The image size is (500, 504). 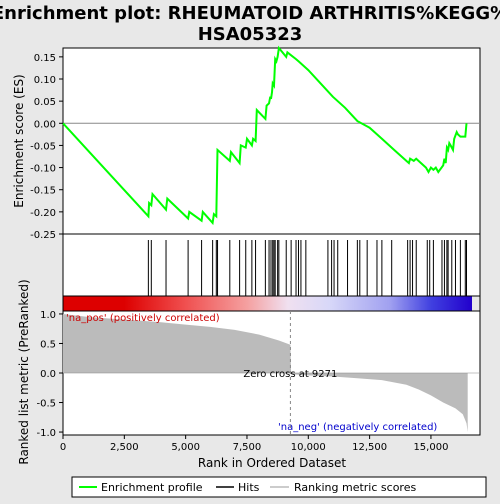 I want to click on legend-profile-label: Enrichment profile, so click(x=152, y=487).